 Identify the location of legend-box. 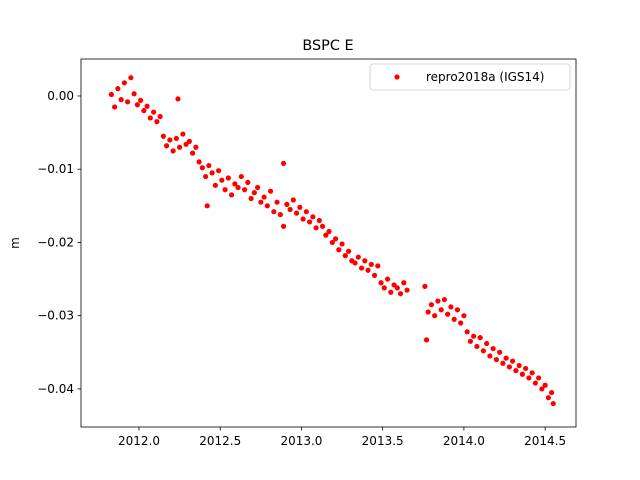
(470, 77).